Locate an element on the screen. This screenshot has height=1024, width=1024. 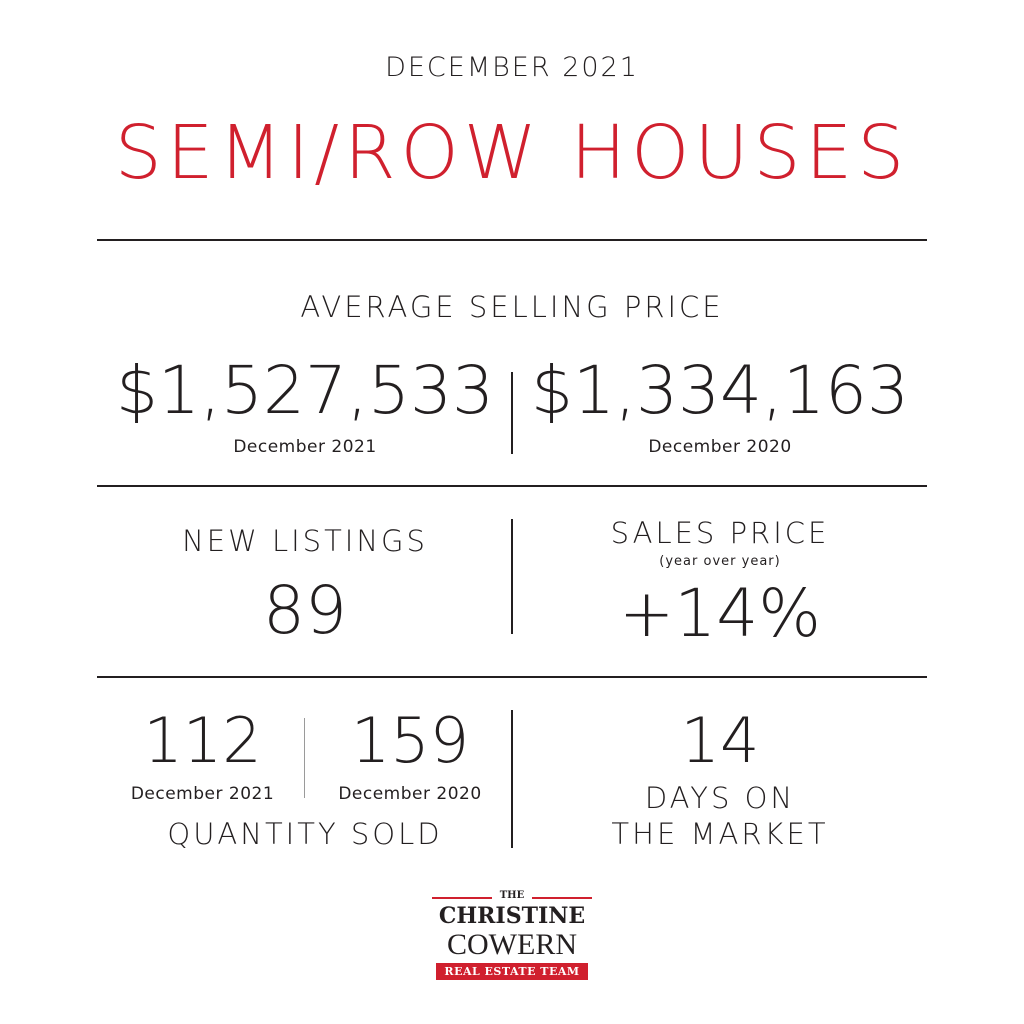
new-listings-label: NEW LISTINGS is located at coordinates (305, 541).